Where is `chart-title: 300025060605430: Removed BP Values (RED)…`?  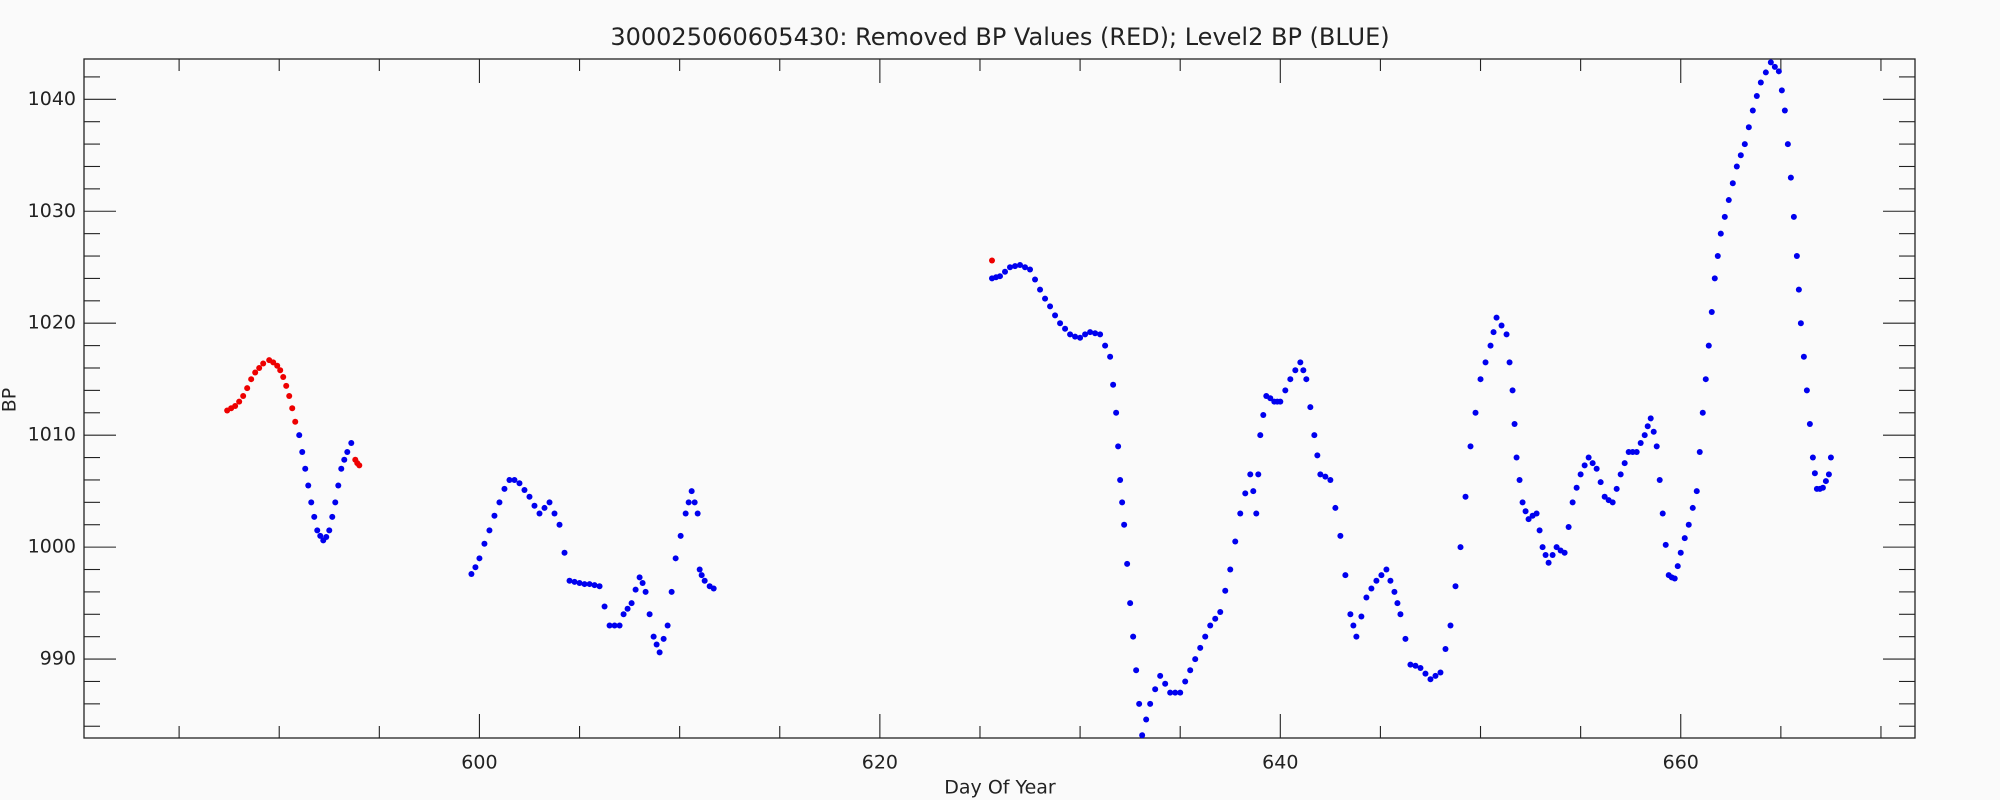 chart-title: 300025060605430: Removed BP Values (RED)… is located at coordinates (999, 37).